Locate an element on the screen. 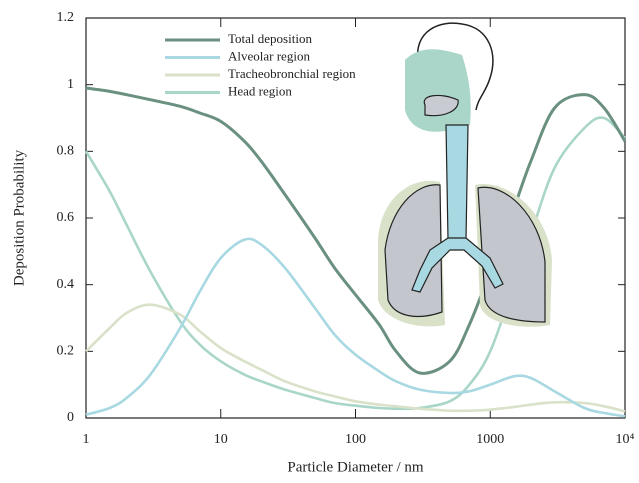  head-region is located at coordinates (438, 90).